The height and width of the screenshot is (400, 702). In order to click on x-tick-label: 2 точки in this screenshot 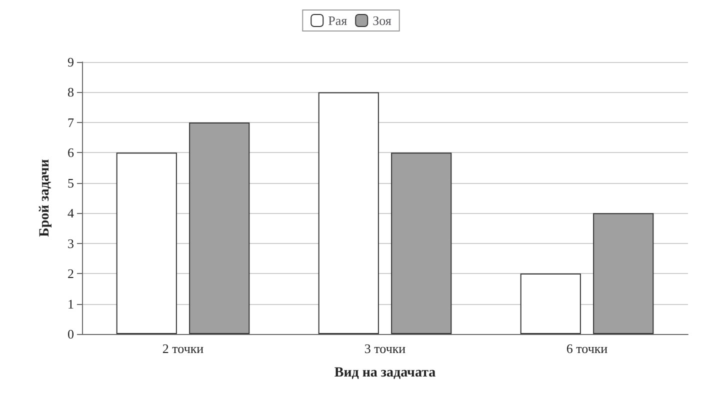, I will do `click(183, 348)`.